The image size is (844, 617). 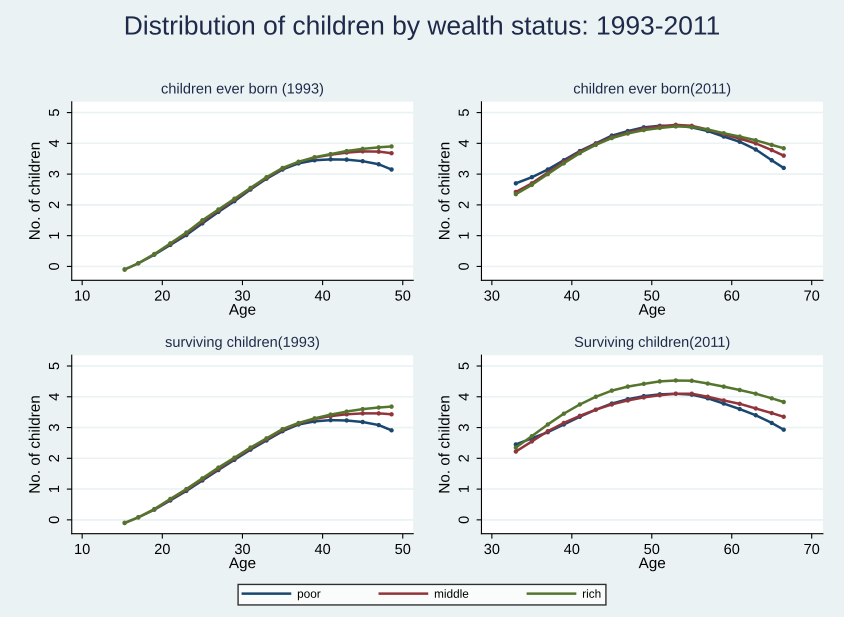 I want to click on chart-title: Distribution of children by wealth status: 1993-2011, so click(x=423, y=27).